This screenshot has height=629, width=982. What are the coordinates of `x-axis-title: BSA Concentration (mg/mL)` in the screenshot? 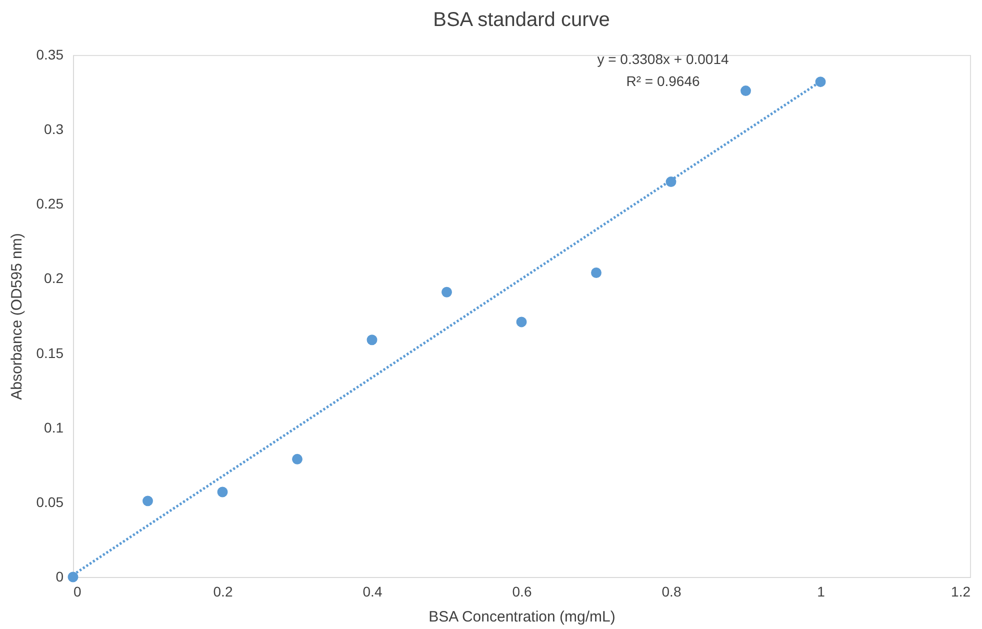 It's located at (522, 617).